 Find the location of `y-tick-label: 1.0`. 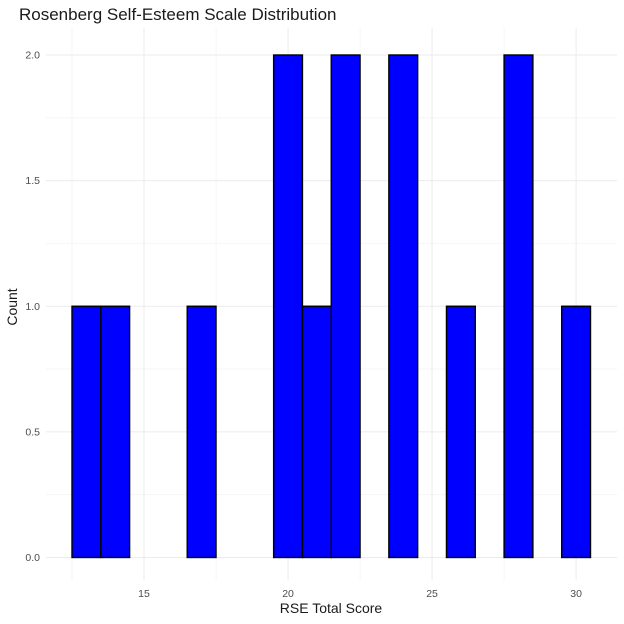

y-tick-label: 1.0 is located at coordinates (32, 307).